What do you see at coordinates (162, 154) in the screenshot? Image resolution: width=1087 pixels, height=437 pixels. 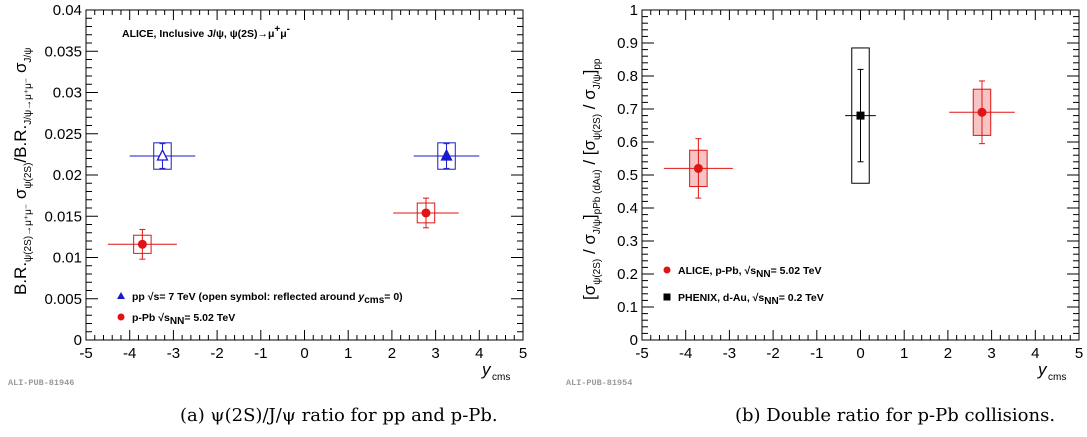 I see `data-point-triangle-open` at bounding box center [162, 154].